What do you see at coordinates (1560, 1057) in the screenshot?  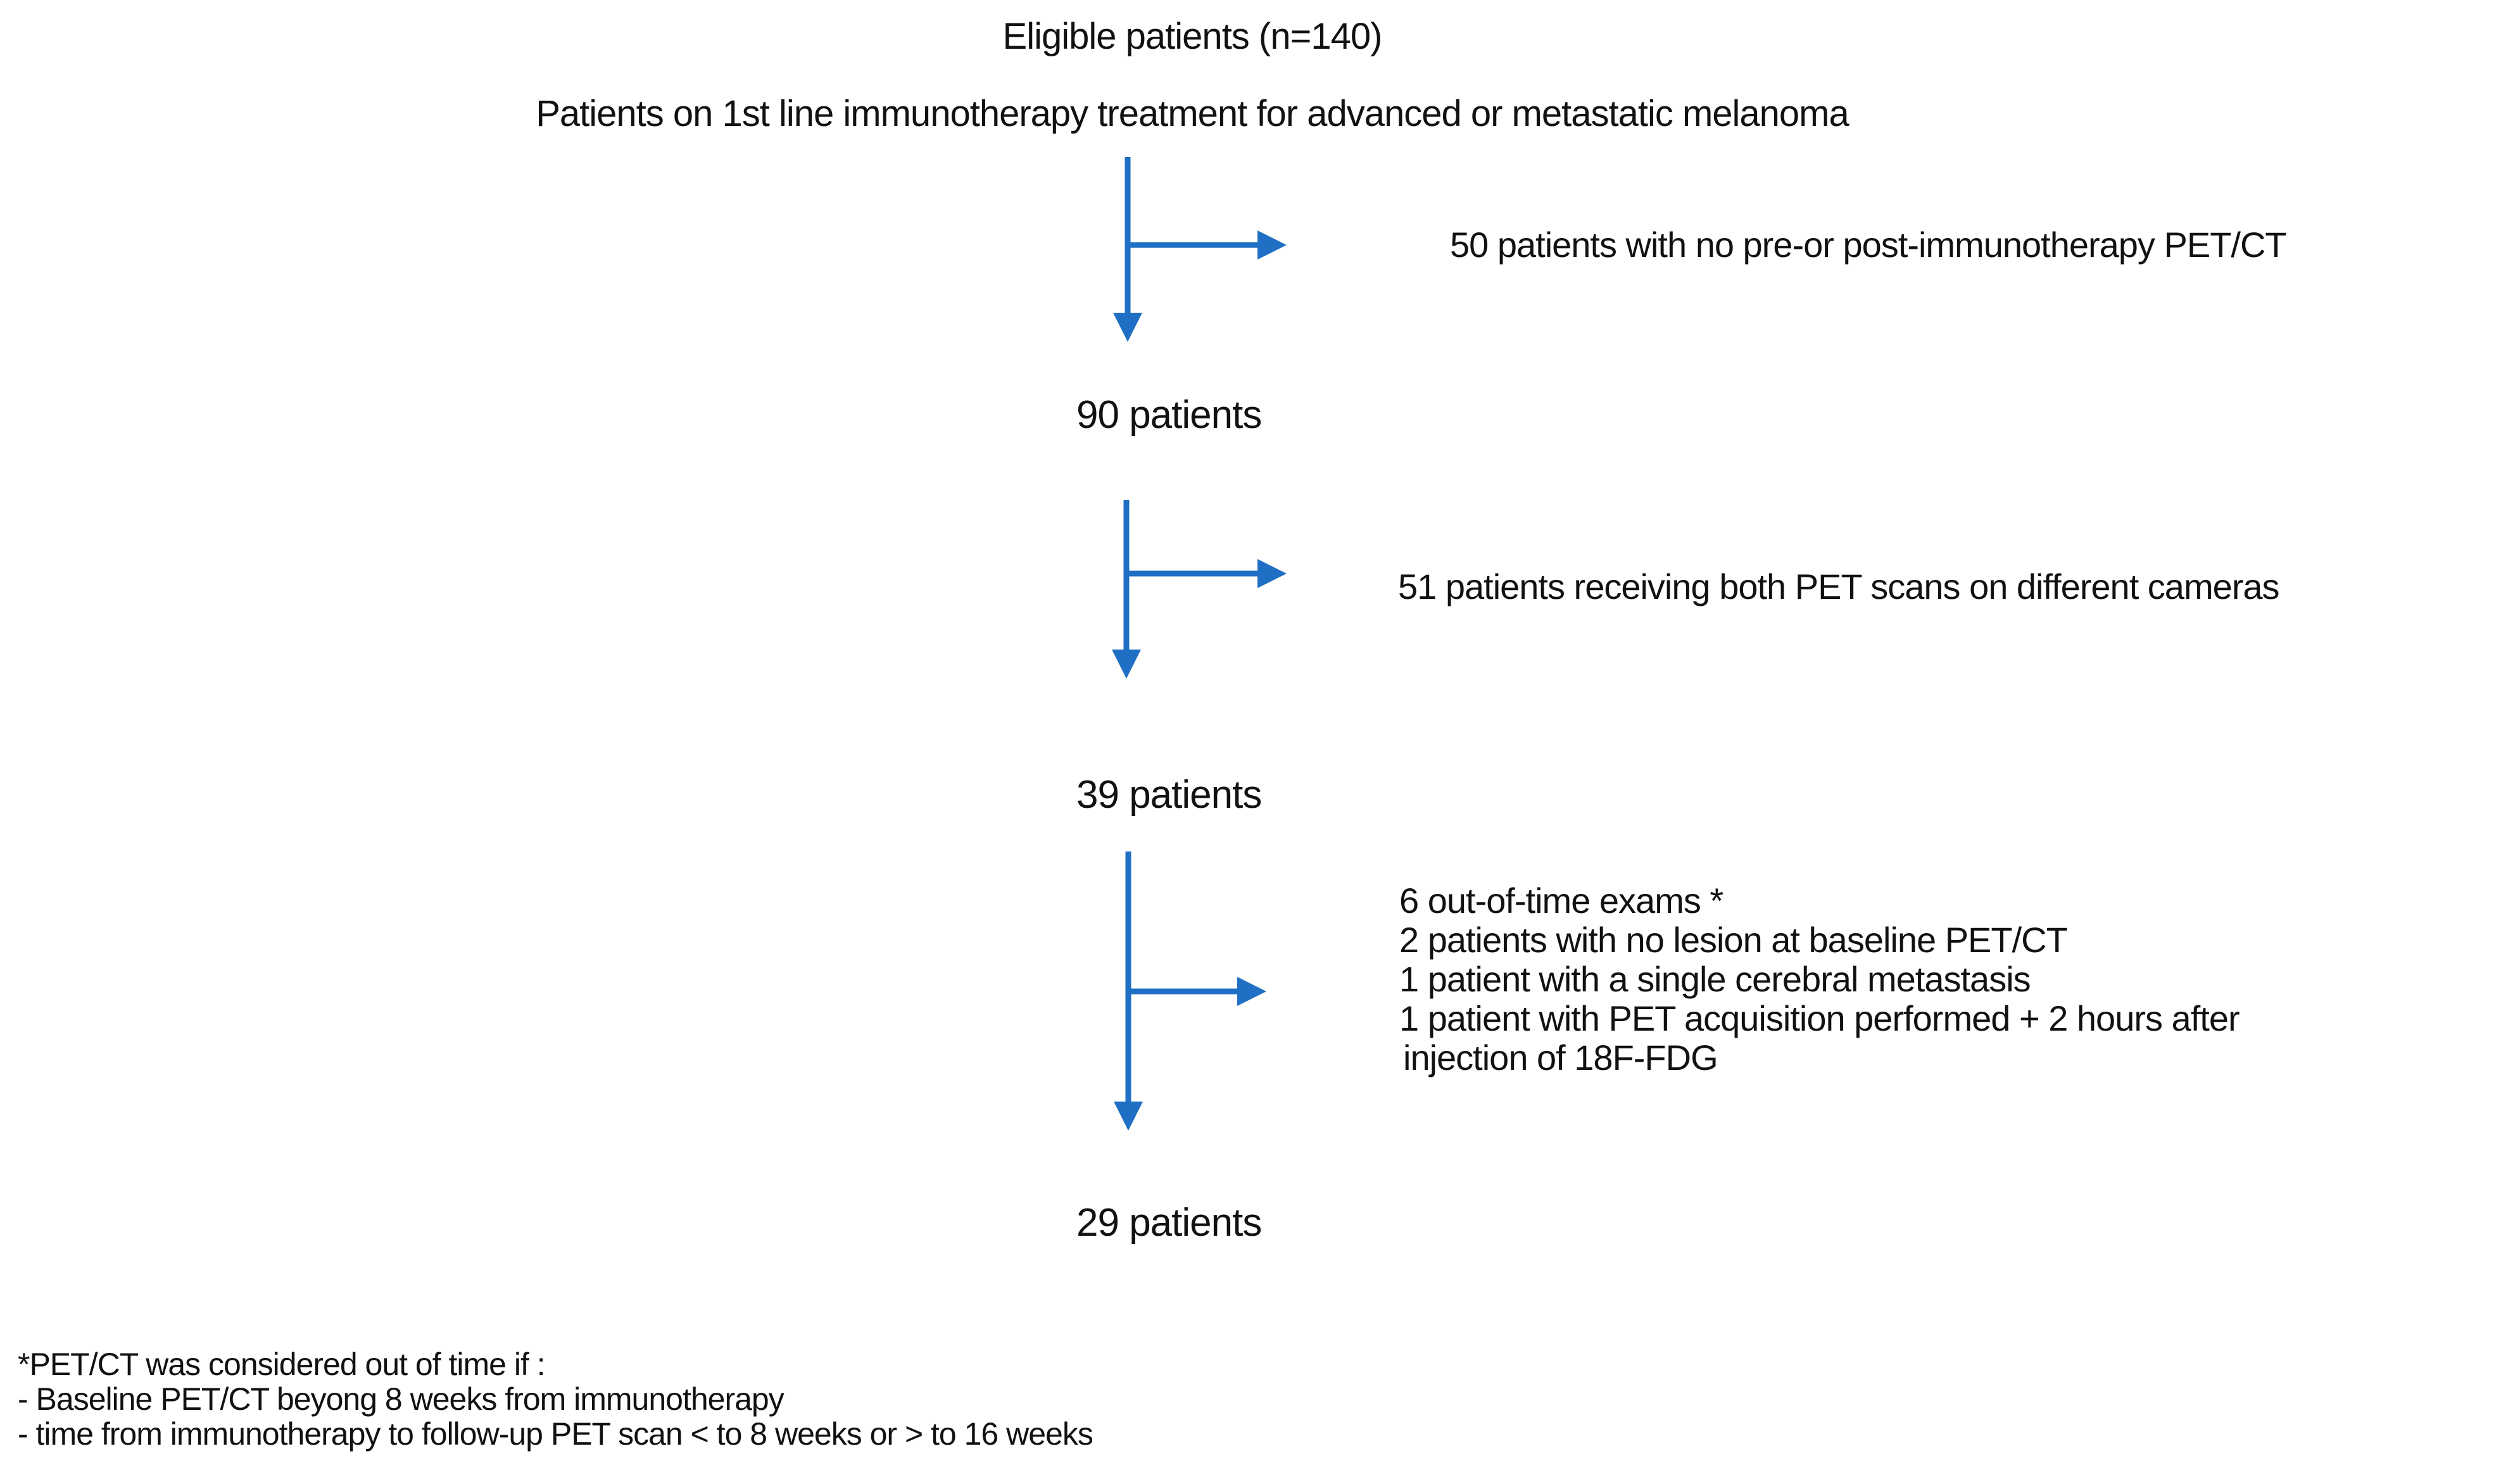 I see `exclusion-3-line-5: injection of 18F-FDG` at bounding box center [1560, 1057].